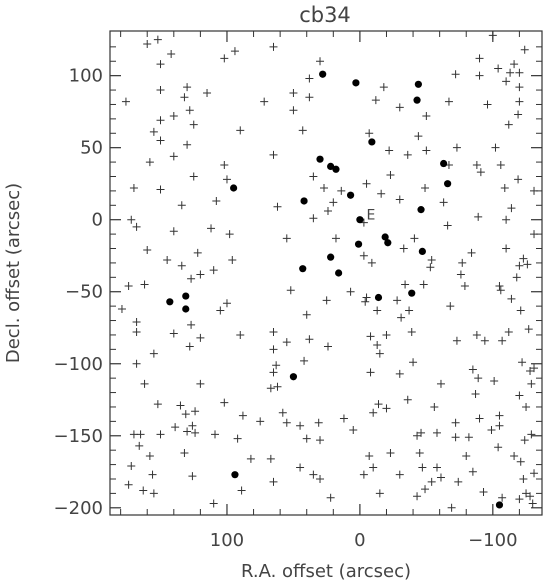 The height and width of the screenshot is (583, 545). I want to click on y-tick-label: 0, so click(97, 220).